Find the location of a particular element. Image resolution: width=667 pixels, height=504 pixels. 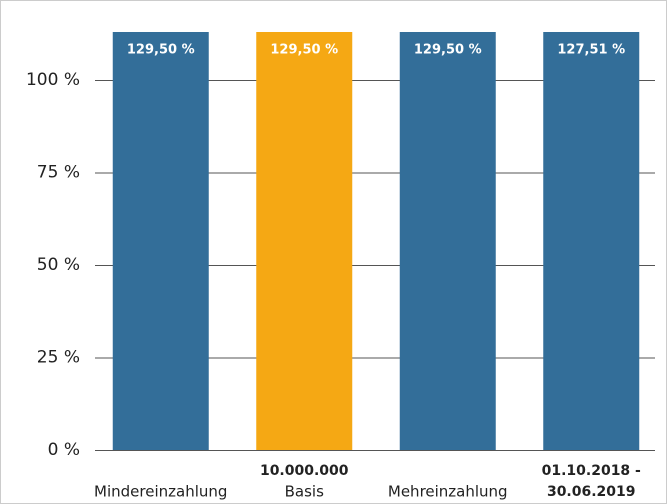

y-tick-label: 100 % is located at coordinates (53, 80).